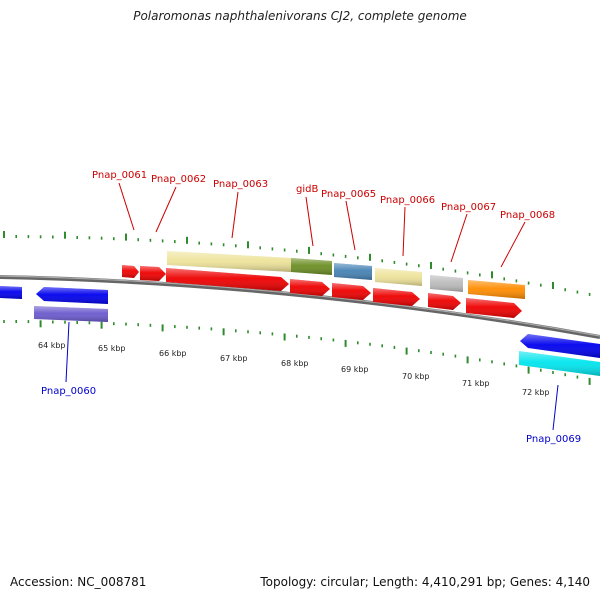 The width and height of the screenshot is (600, 600). Describe the element at coordinates (173, 353) in the screenshot. I see `scale-tick-label: 66 kbp` at that location.